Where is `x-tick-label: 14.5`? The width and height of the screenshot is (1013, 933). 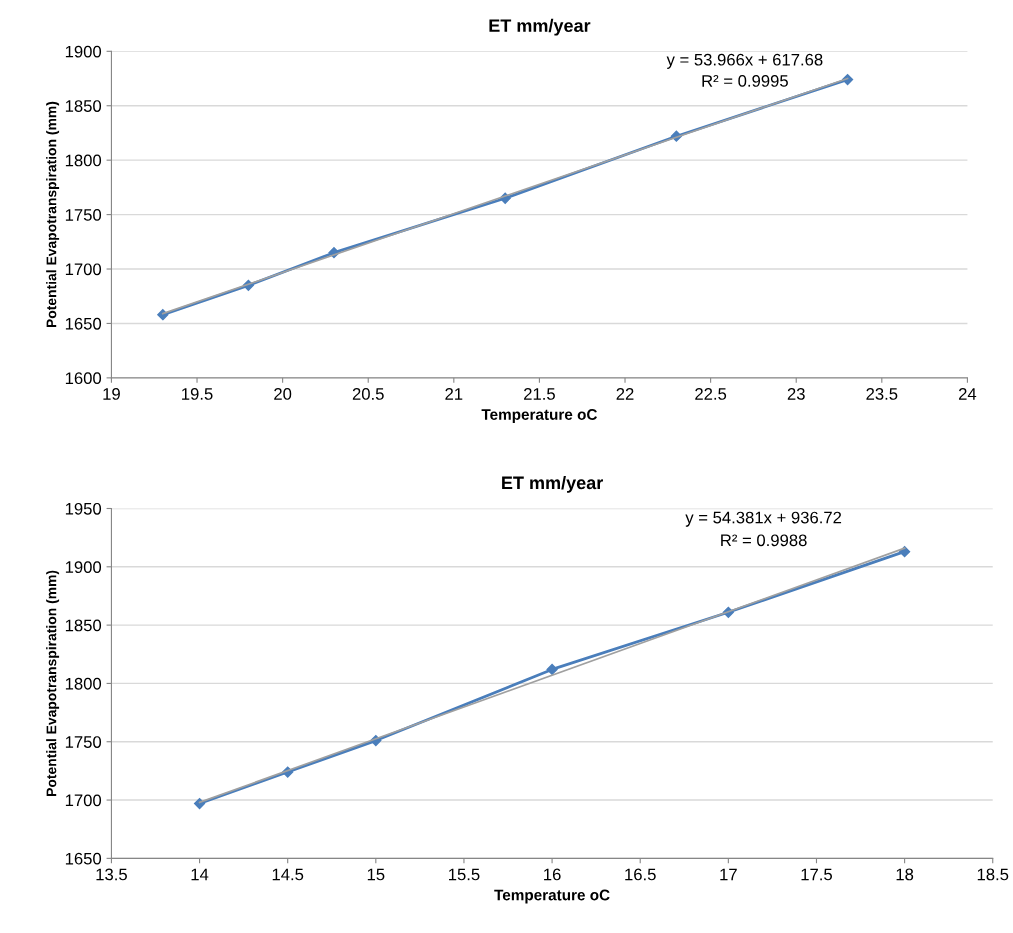
x-tick-label: 14.5 is located at coordinates (288, 874).